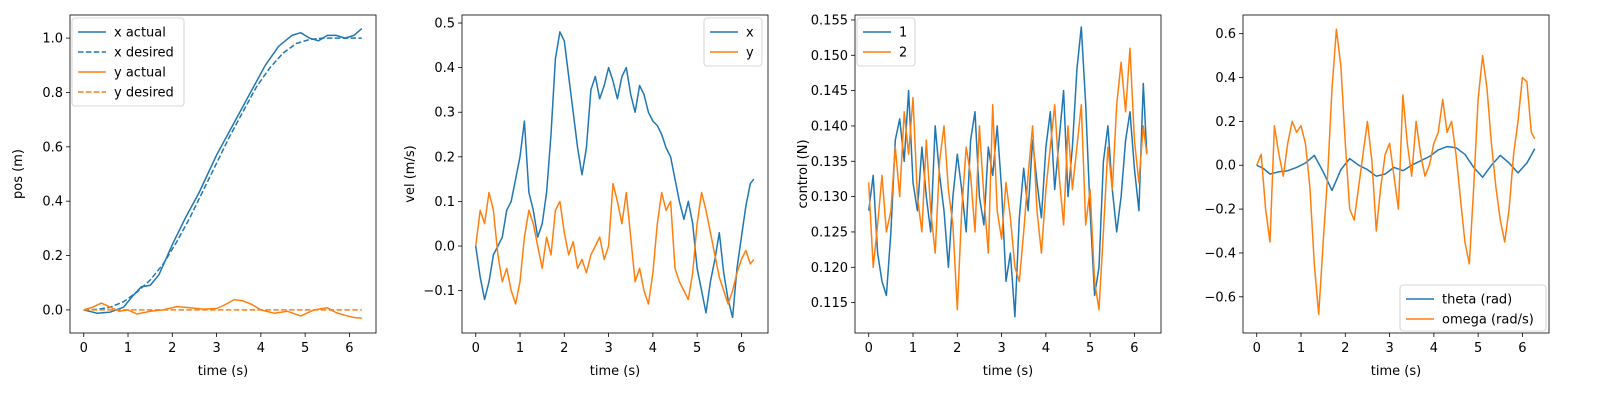 The height and width of the screenshot is (400, 1600). I want to click on y-axis-label: pos (m), so click(18, 174).